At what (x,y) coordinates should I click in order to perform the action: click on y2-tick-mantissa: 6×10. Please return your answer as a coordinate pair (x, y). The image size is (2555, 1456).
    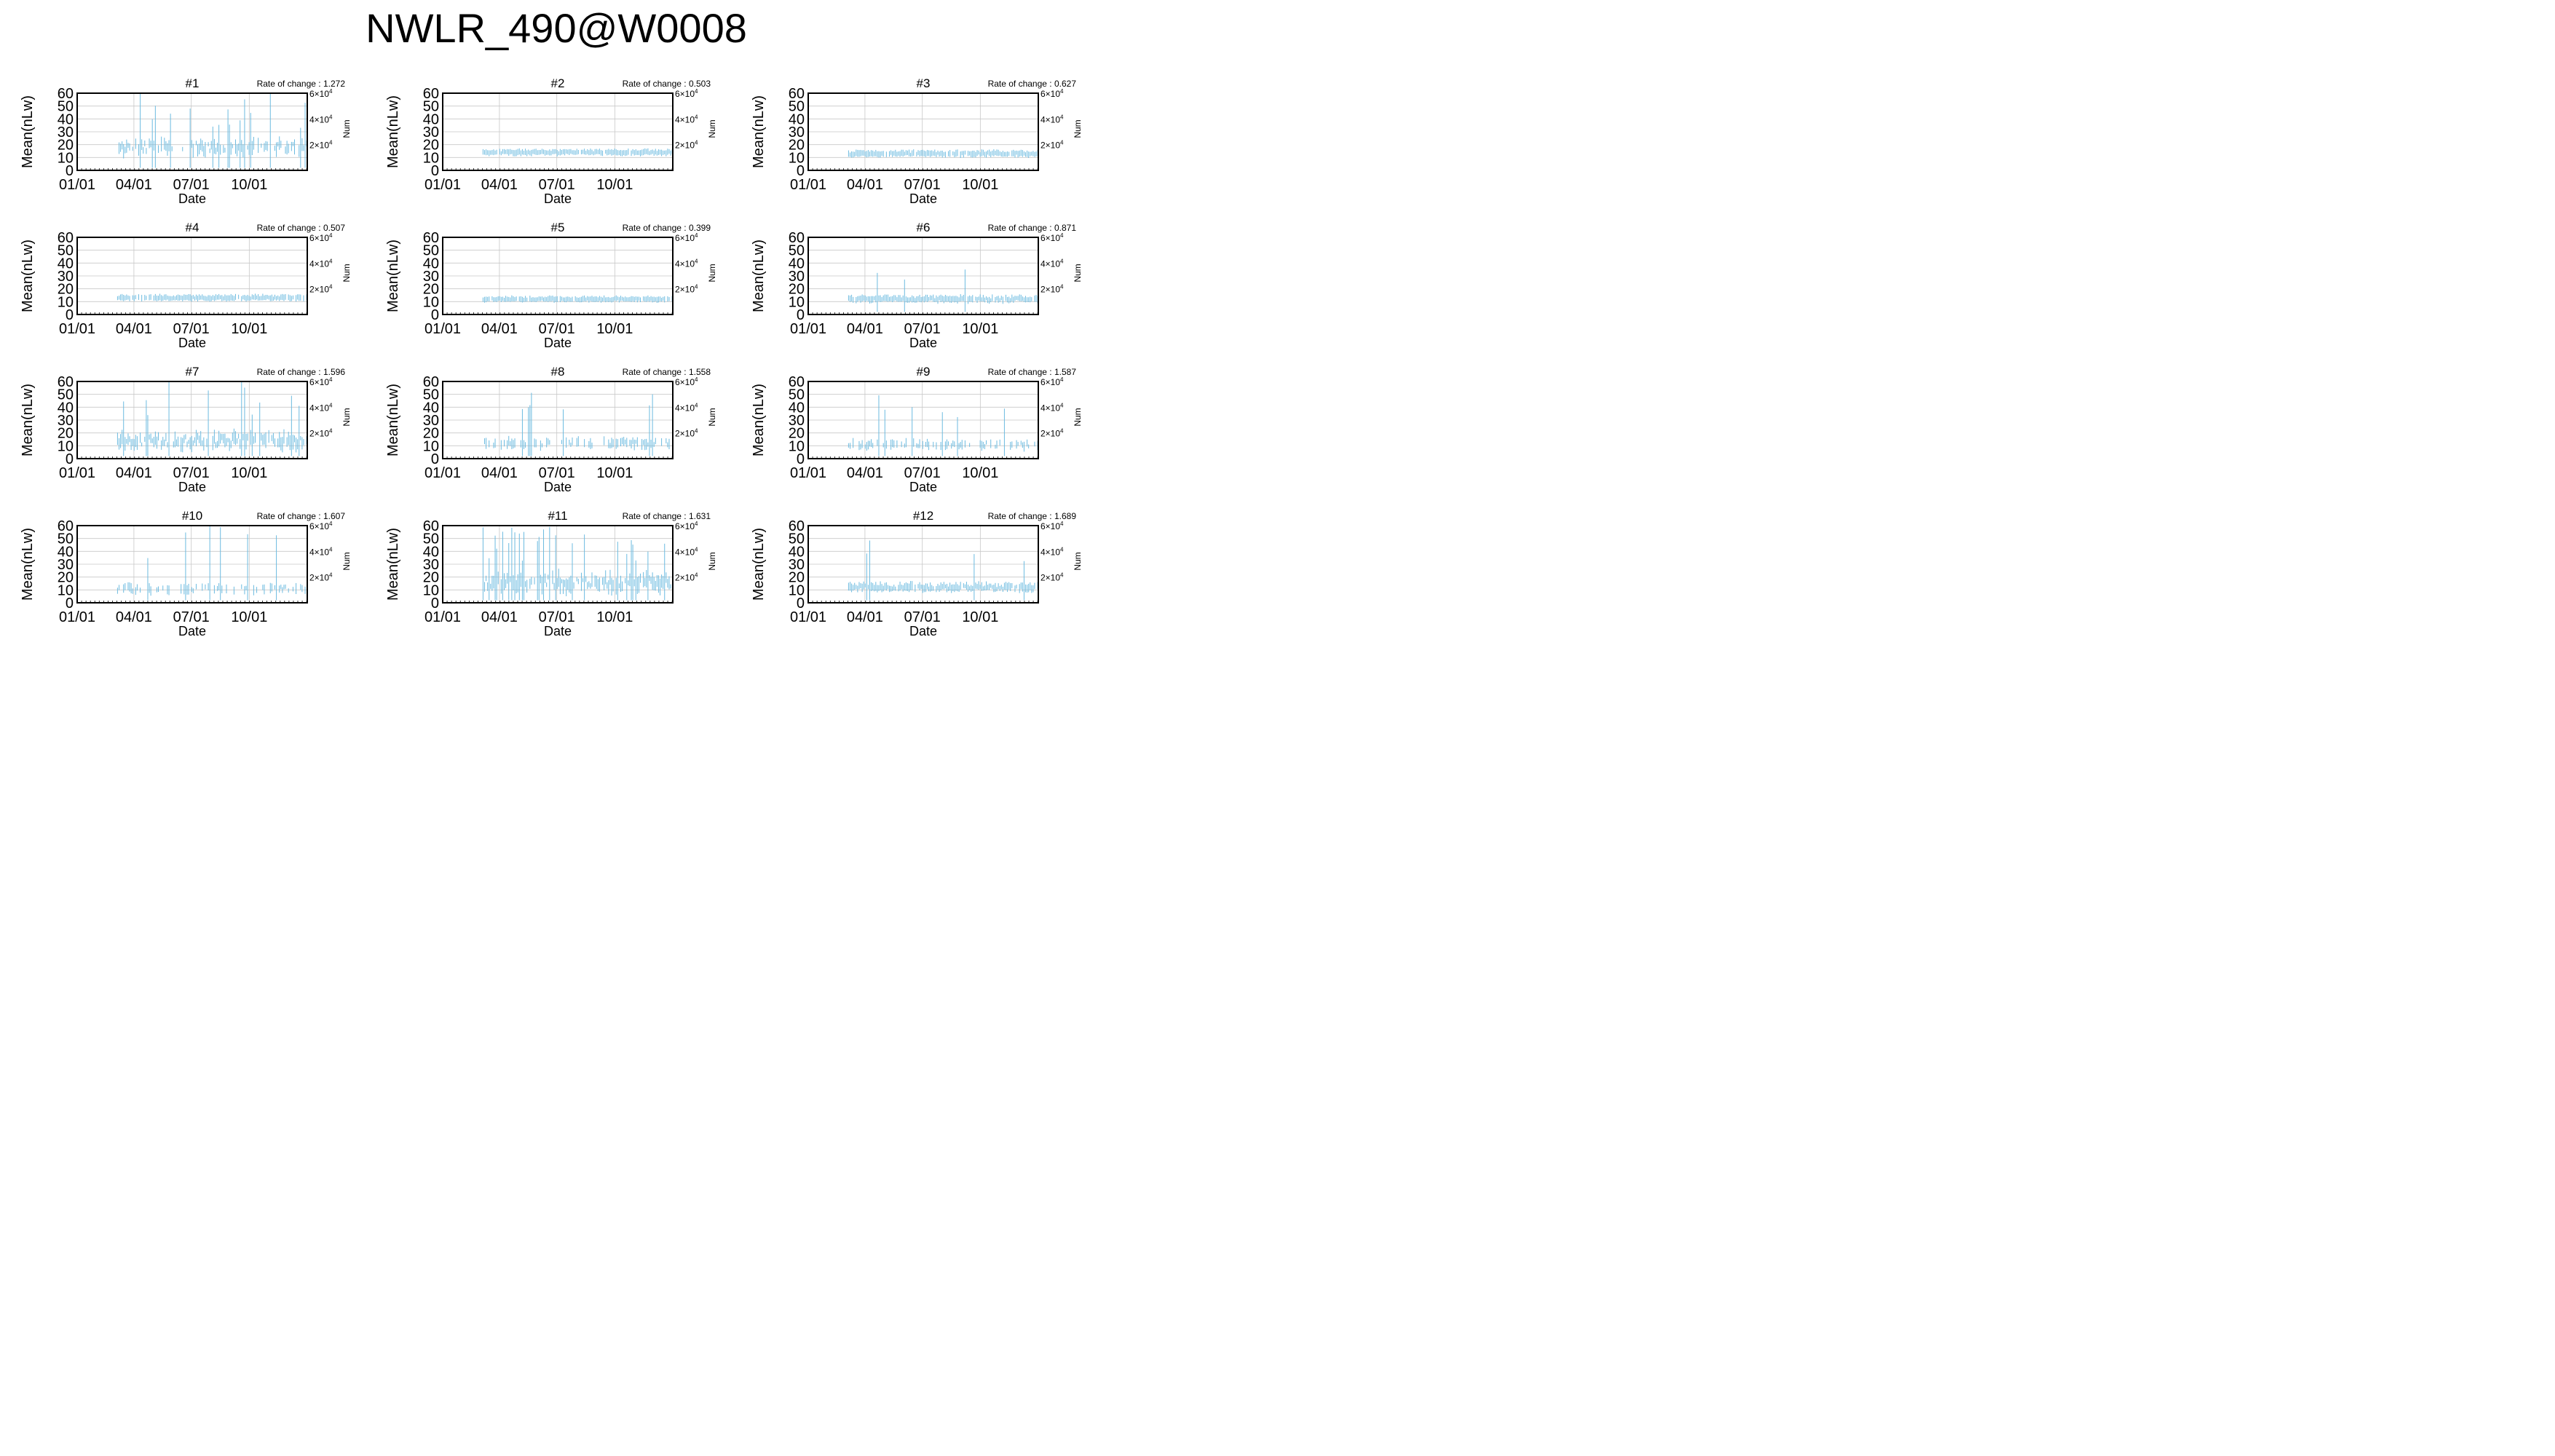
    Looking at the image, I should click on (1050, 526).